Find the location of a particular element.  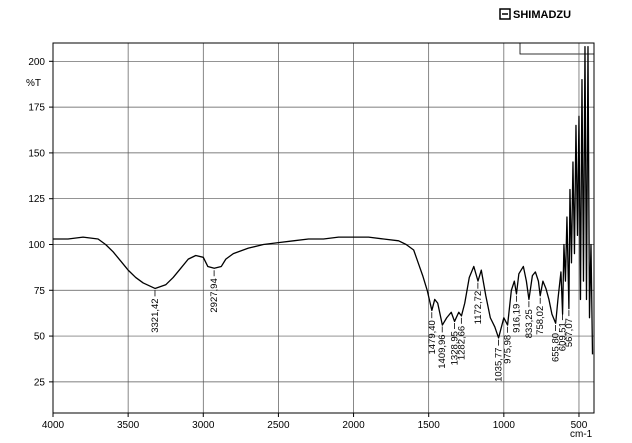

y-tick-label: 125 is located at coordinates (36, 199).